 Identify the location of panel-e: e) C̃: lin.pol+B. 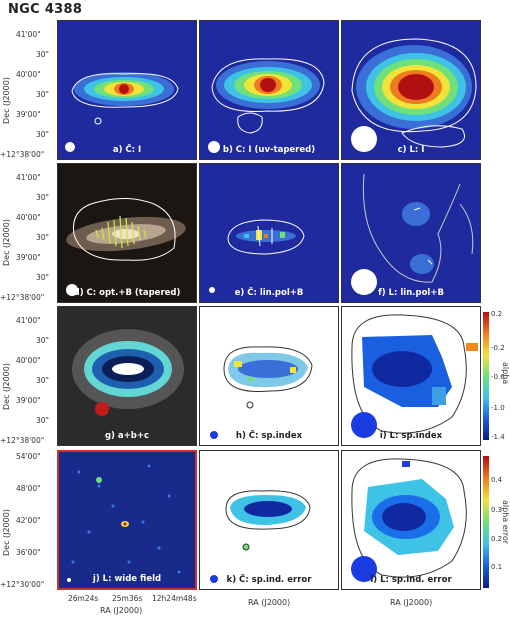
(269, 233).